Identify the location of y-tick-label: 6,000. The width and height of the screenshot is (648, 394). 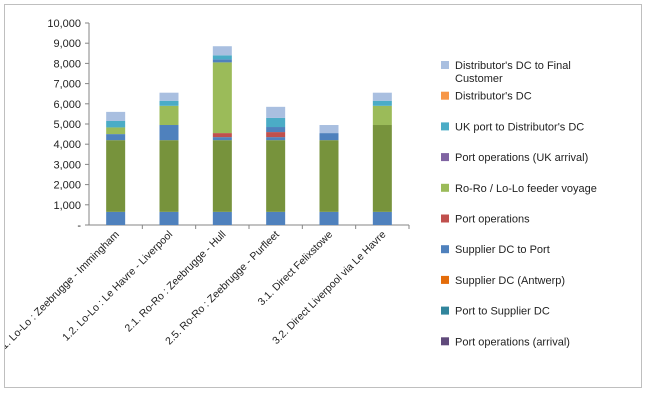
(67, 105).